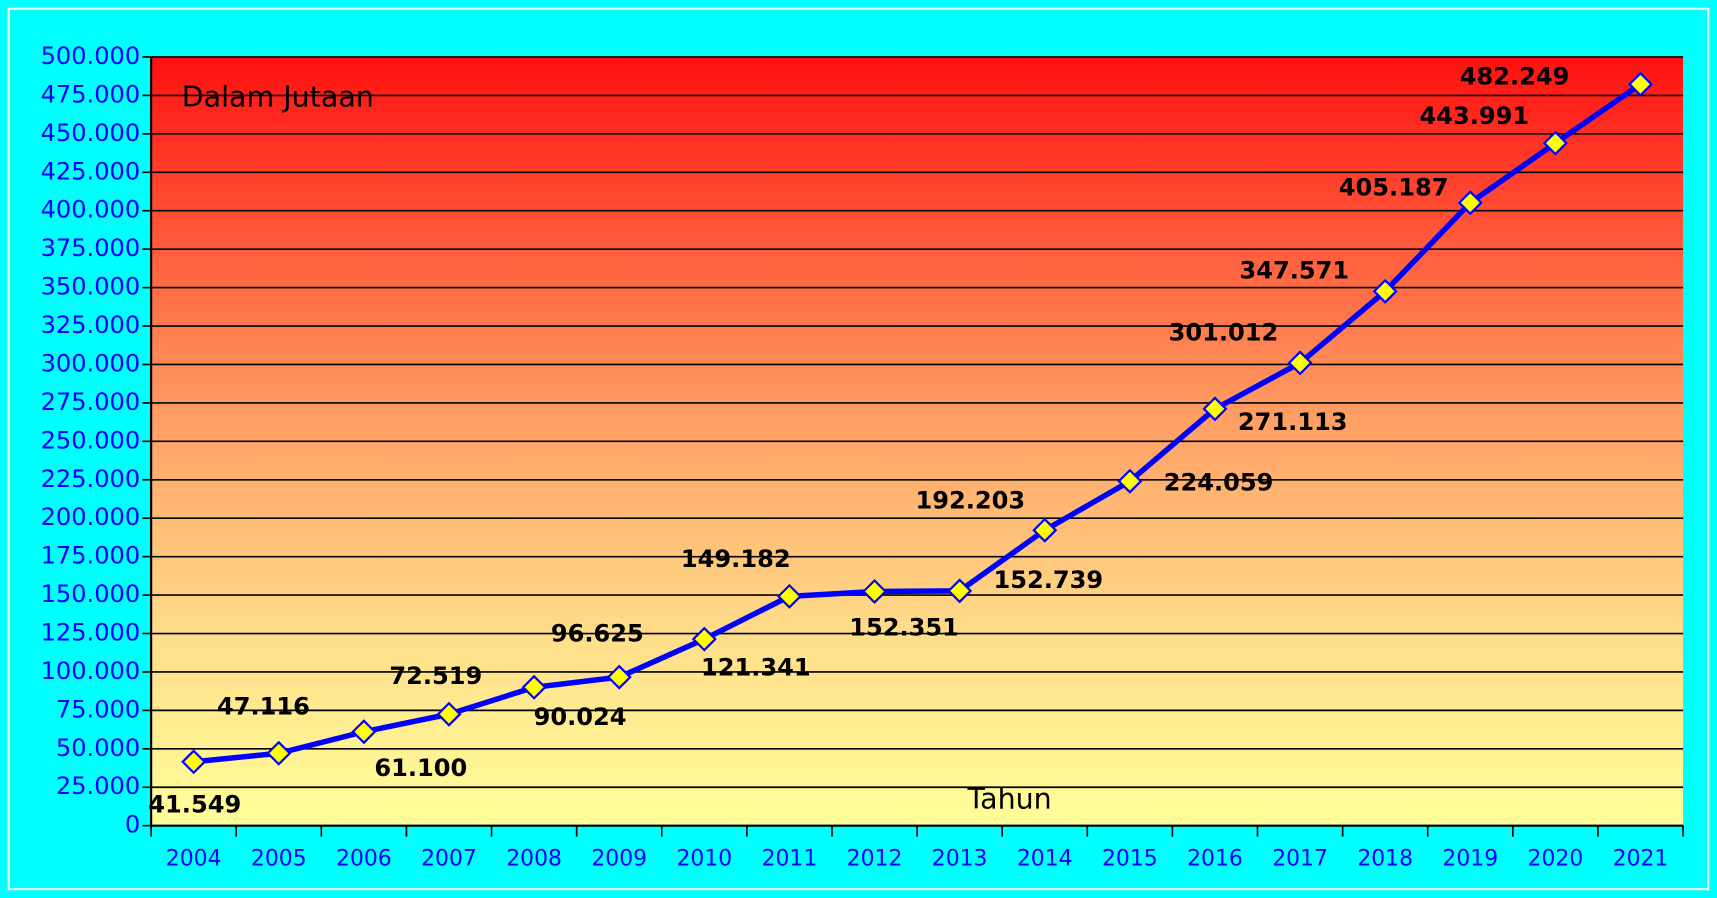 This screenshot has height=898, width=1717. I want to click on y-tick-label: 125.000, so click(91, 633).